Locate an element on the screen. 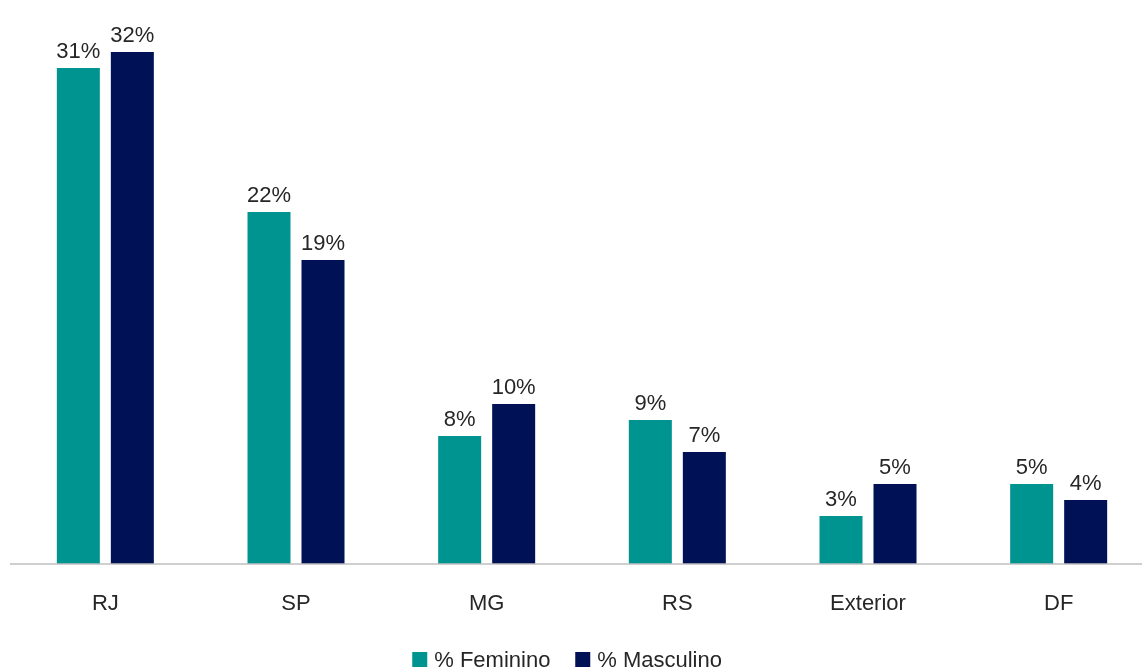  x-tick-label: SP is located at coordinates (296, 602).